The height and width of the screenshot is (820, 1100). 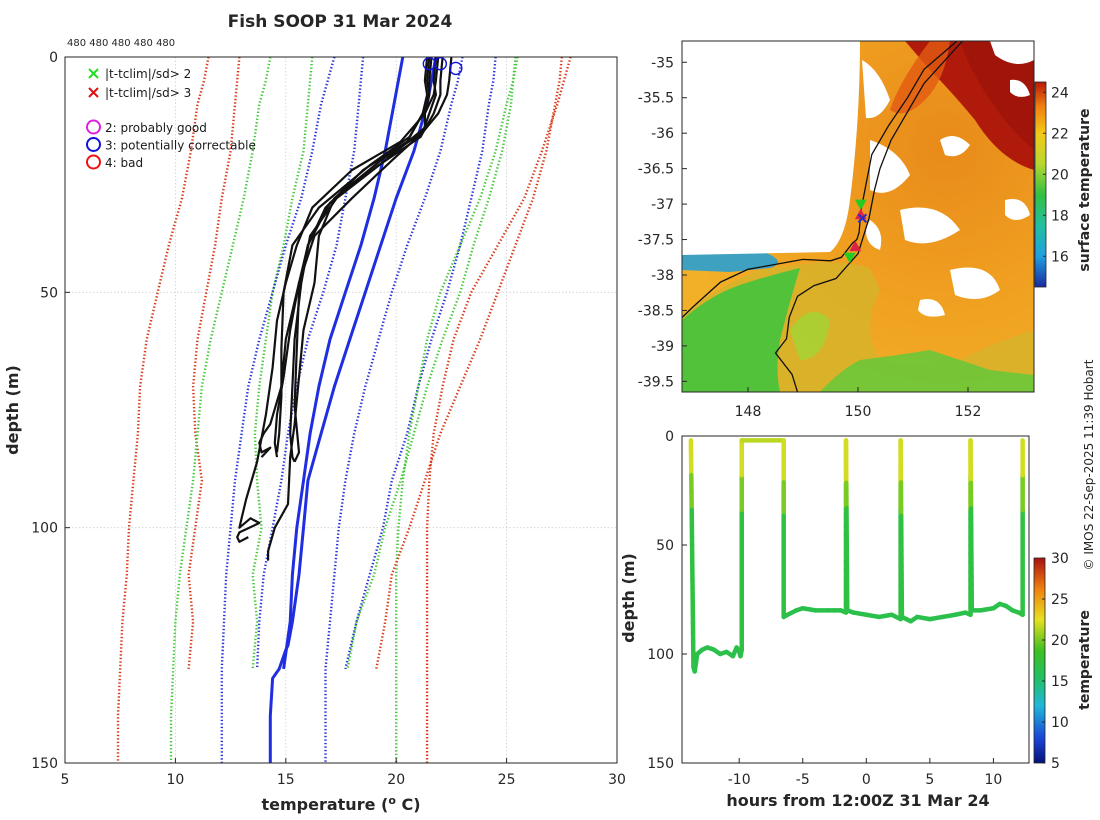 What do you see at coordinates (340, 22) in the screenshot?
I see `chart-title: Fish SOOP 31 Mar 2024` at bounding box center [340, 22].